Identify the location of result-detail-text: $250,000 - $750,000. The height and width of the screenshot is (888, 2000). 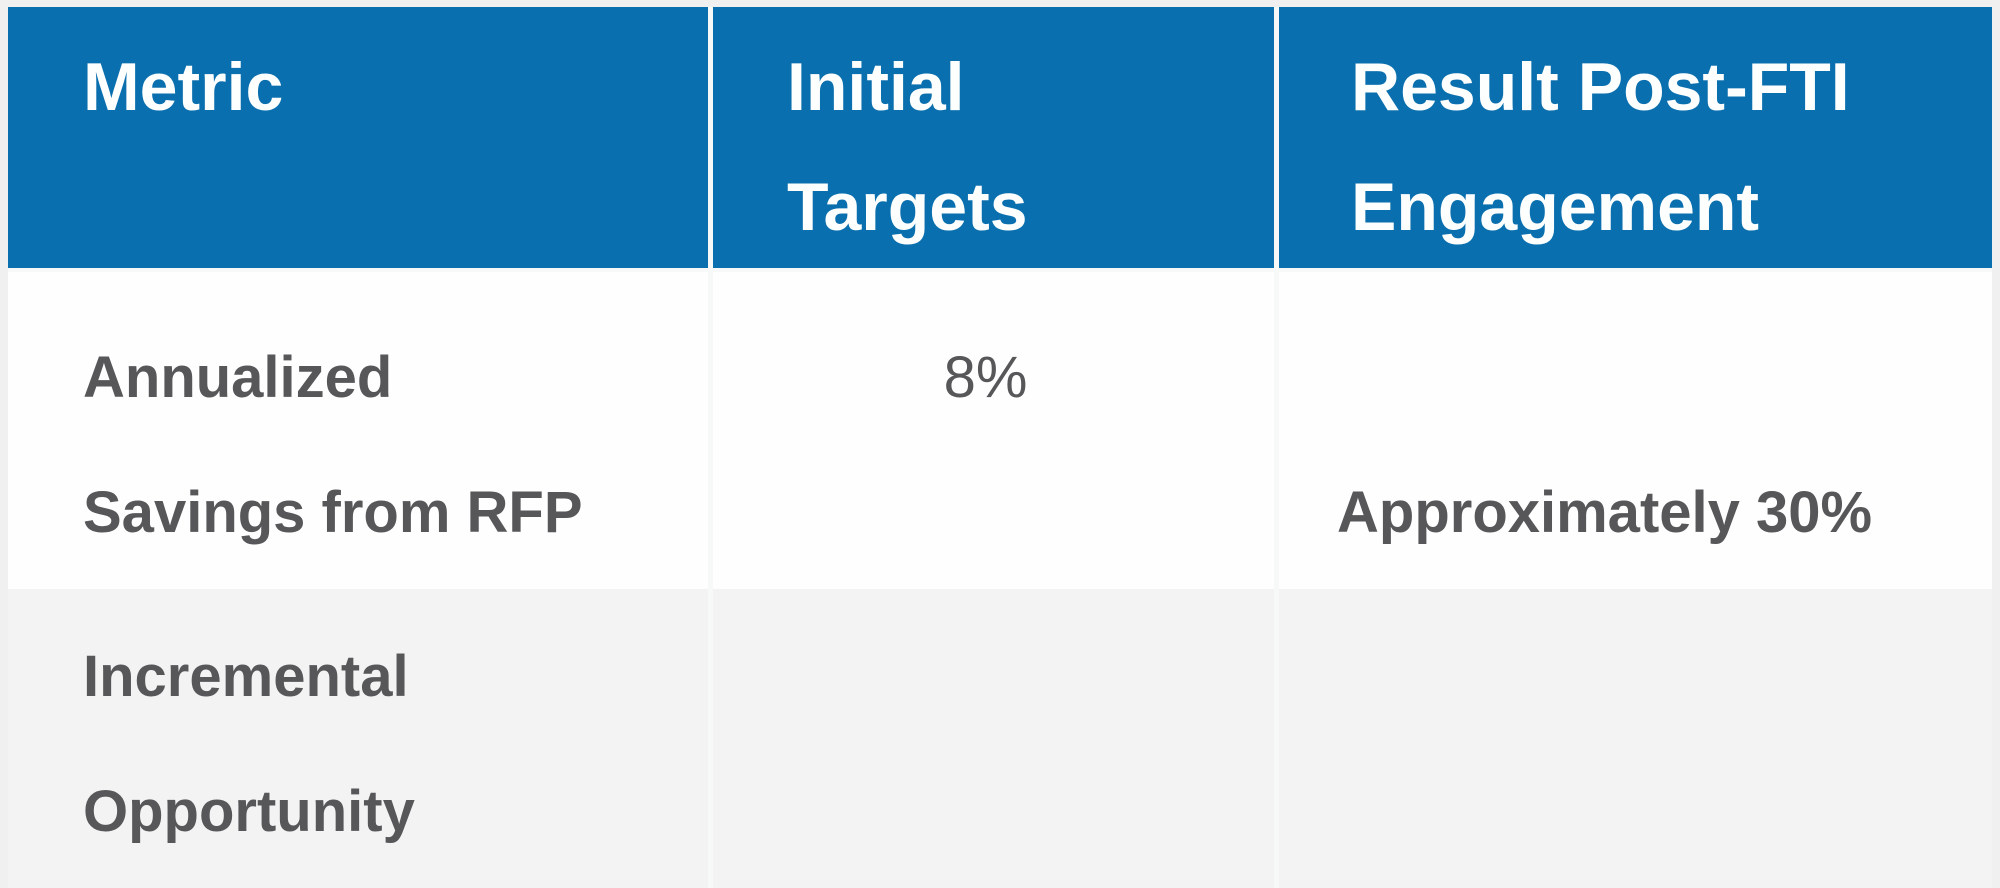
(1652, 883).